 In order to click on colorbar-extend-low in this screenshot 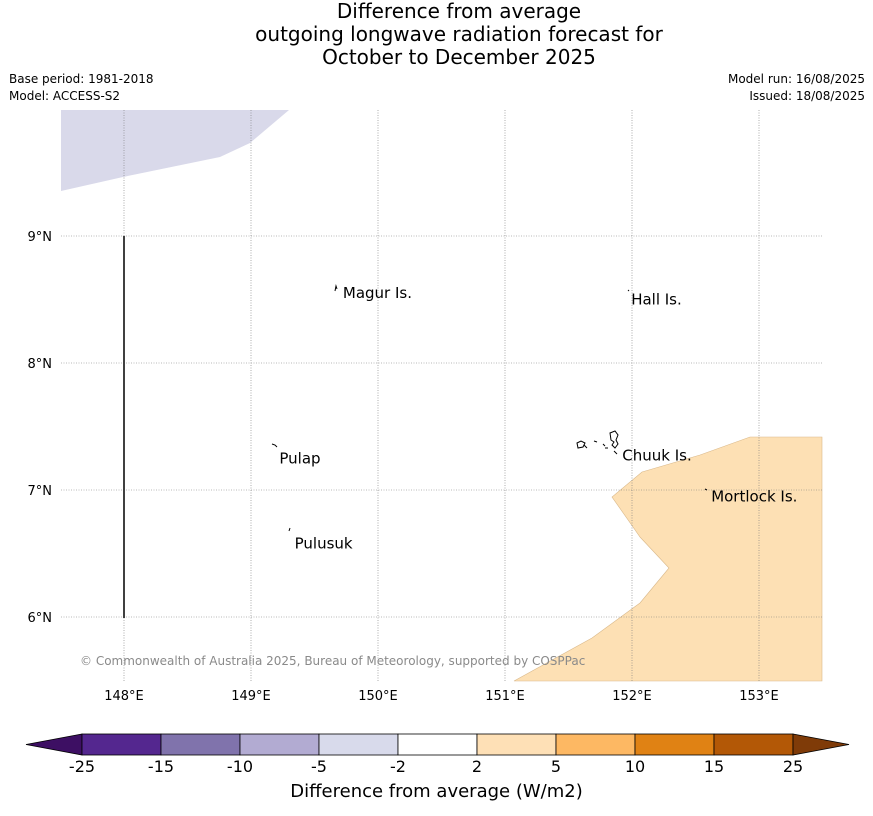, I will do `click(54, 744)`.